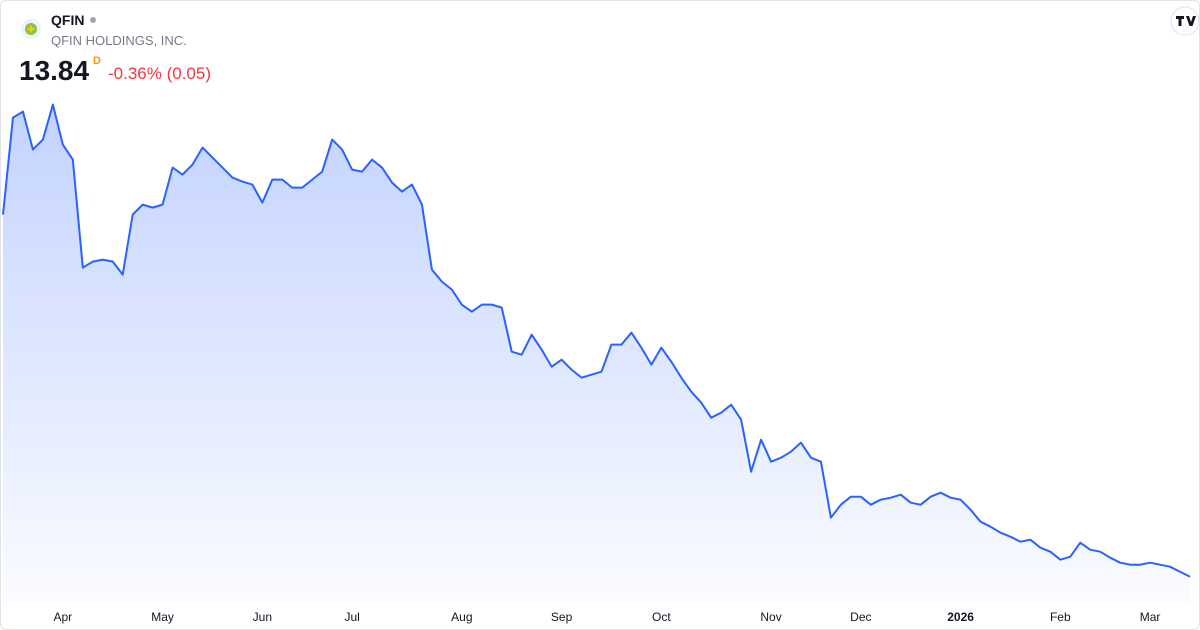 Image resolution: width=1200 pixels, height=630 pixels. What do you see at coordinates (1185, 21) in the screenshot?
I see `tradingview-logo` at bounding box center [1185, 21].